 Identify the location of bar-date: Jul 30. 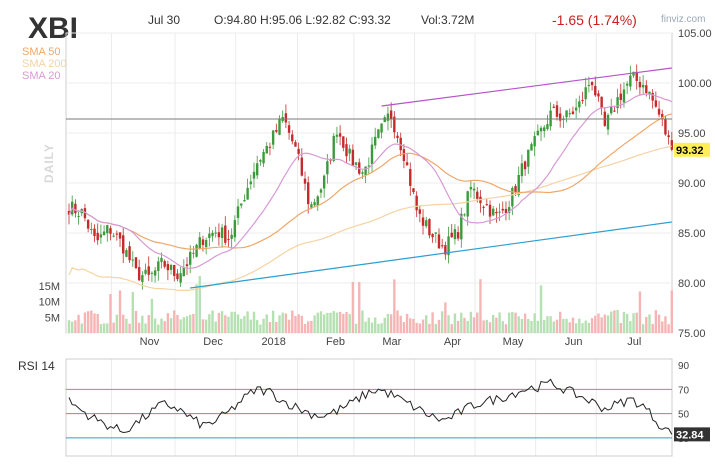
(164, 20).